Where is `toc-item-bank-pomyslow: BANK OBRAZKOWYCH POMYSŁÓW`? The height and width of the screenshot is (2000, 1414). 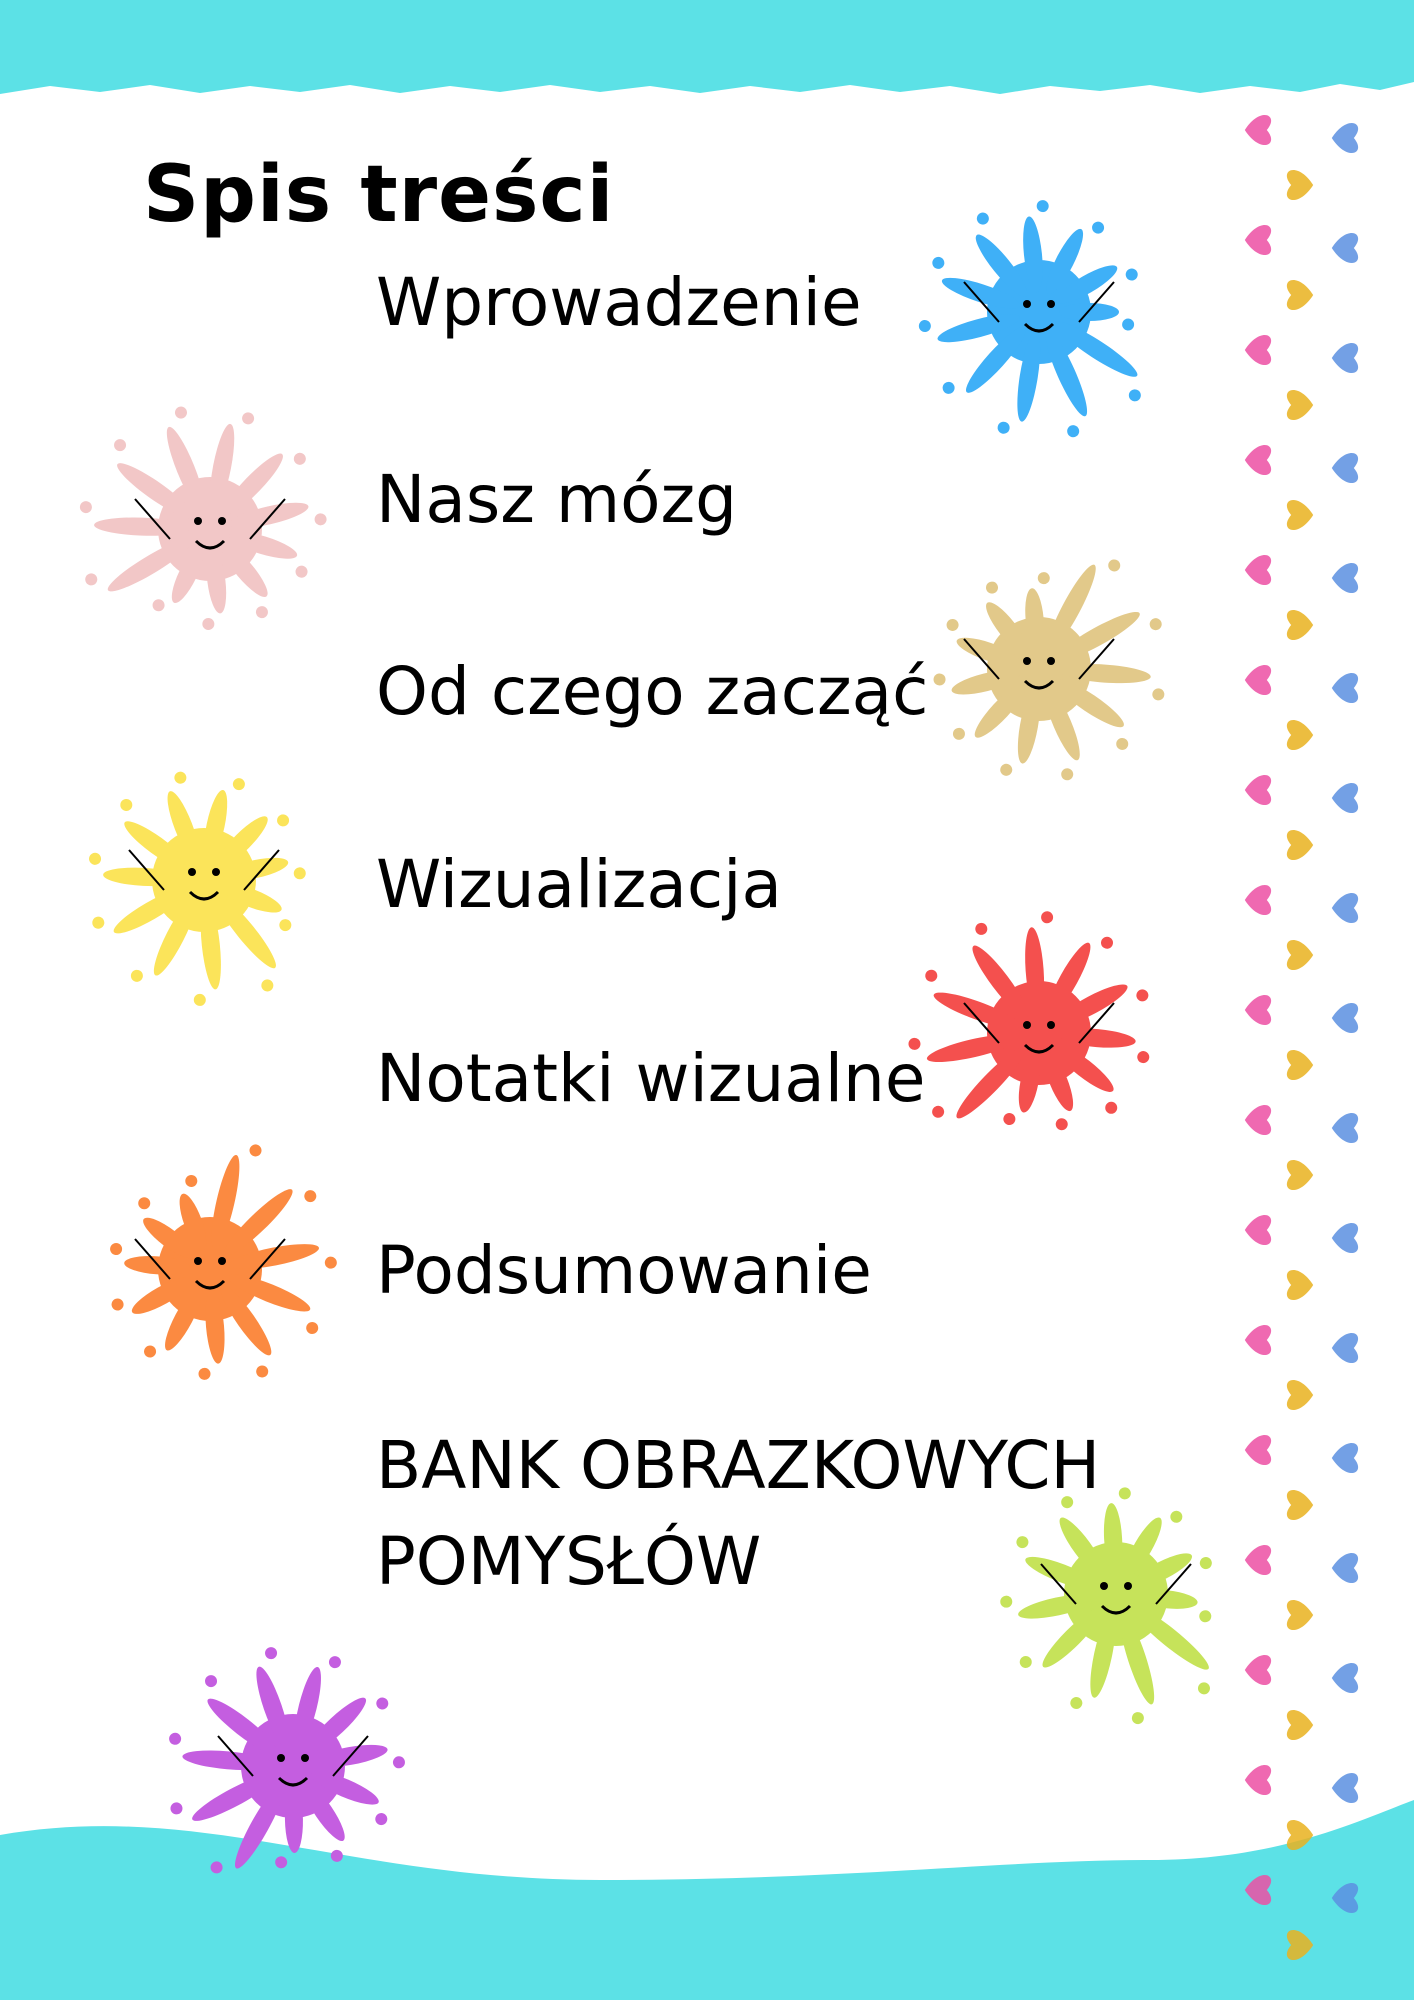
toc-item-bank-pomyslow: BANK OBRAZKOWYCH POMYSŁÓW is located at coordinates (738, 1514).